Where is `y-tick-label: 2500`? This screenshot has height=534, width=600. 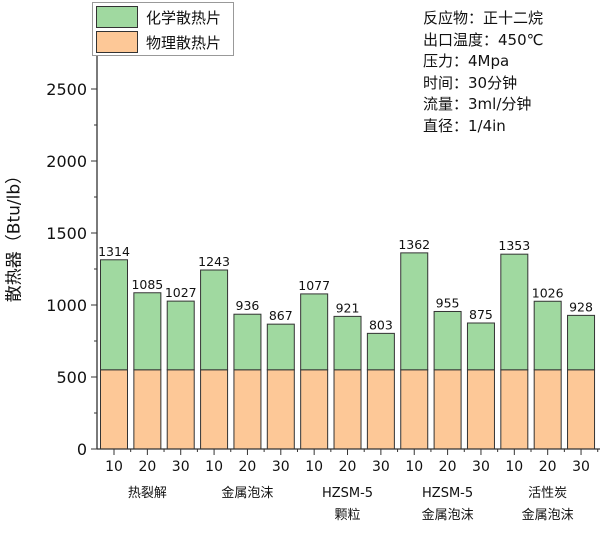 y-tick-label: 2500 is located at coordinates (66, 89).